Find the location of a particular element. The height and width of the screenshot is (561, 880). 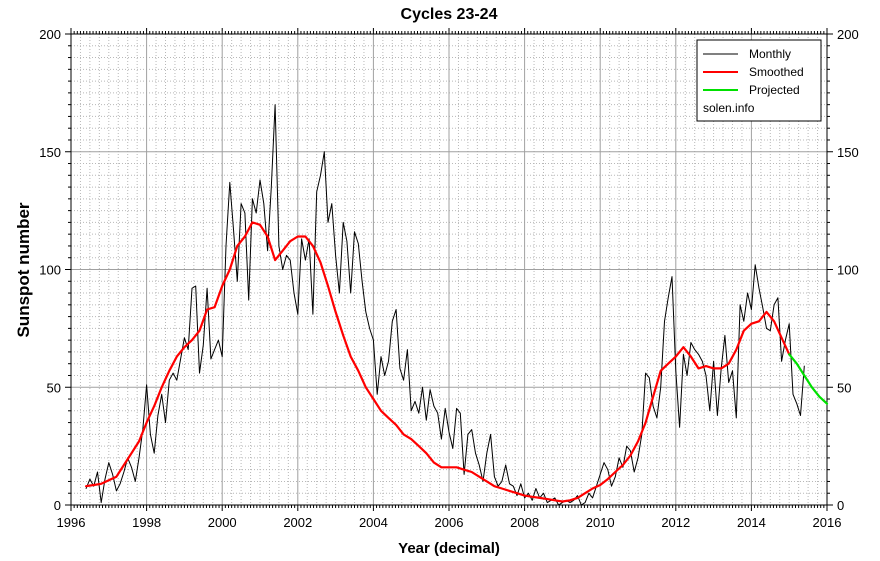

legend-label-projected: Projected is located at coordinates (774, 90).